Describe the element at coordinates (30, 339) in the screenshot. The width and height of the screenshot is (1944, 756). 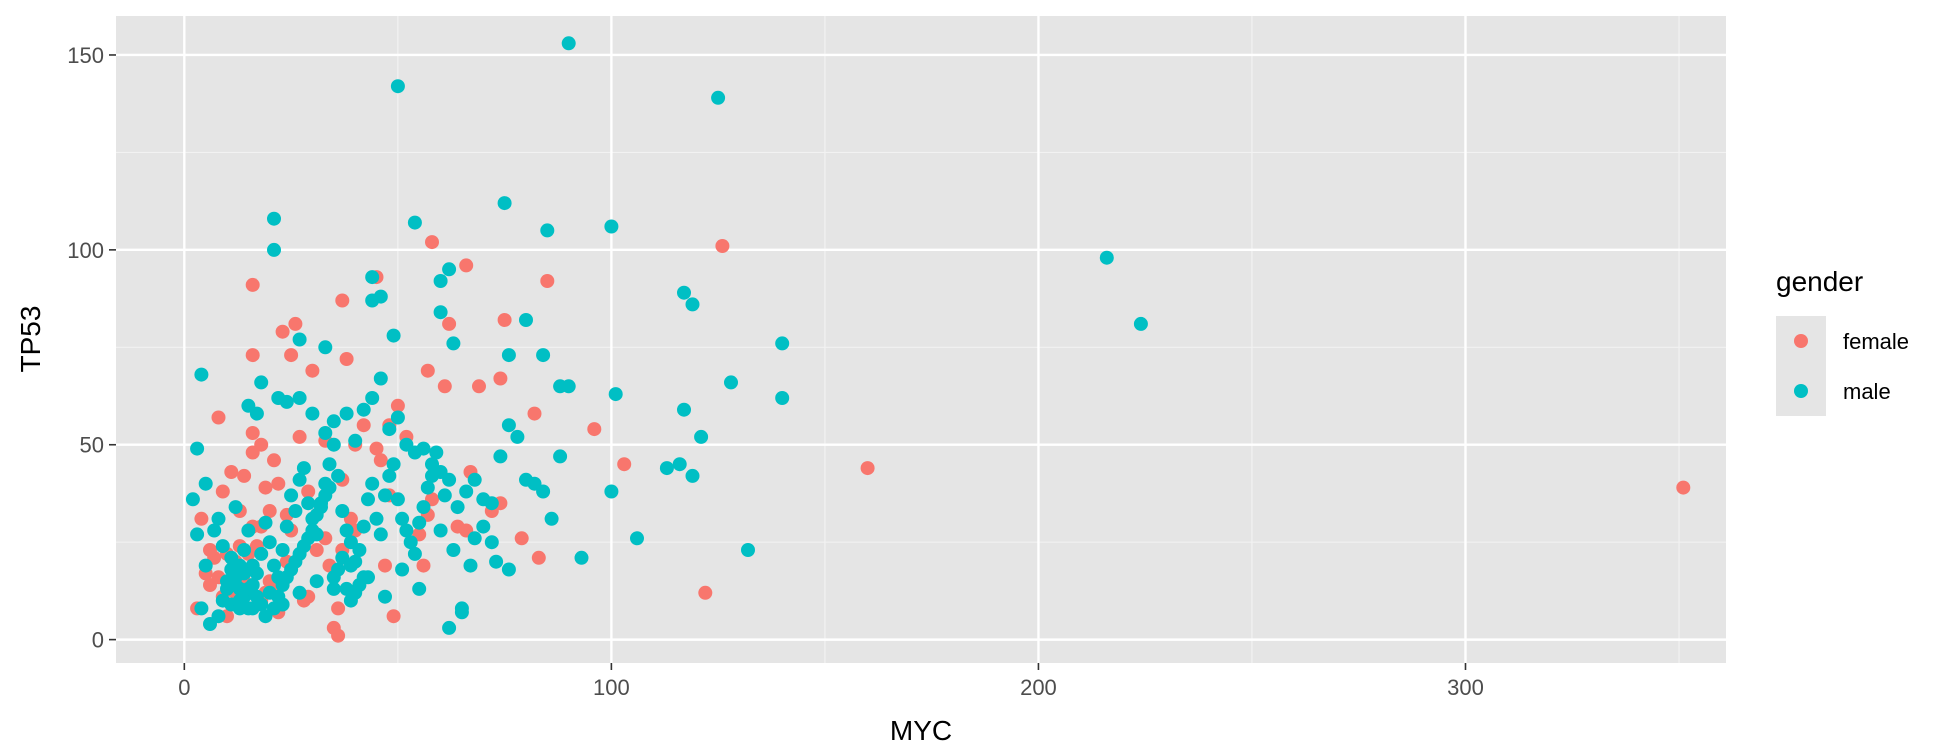
I see `y-axis-title: TP53` at that location.